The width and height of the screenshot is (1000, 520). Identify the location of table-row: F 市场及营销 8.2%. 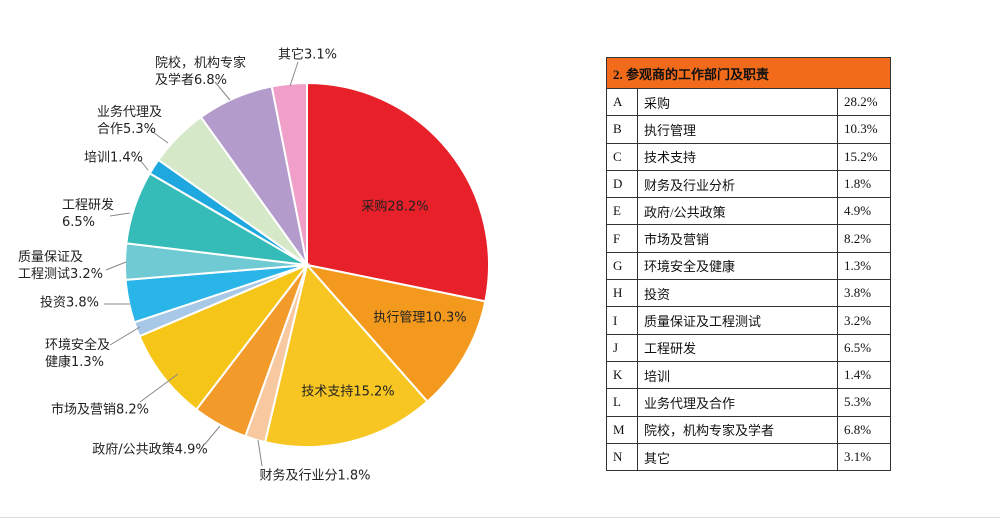
(748, 238).